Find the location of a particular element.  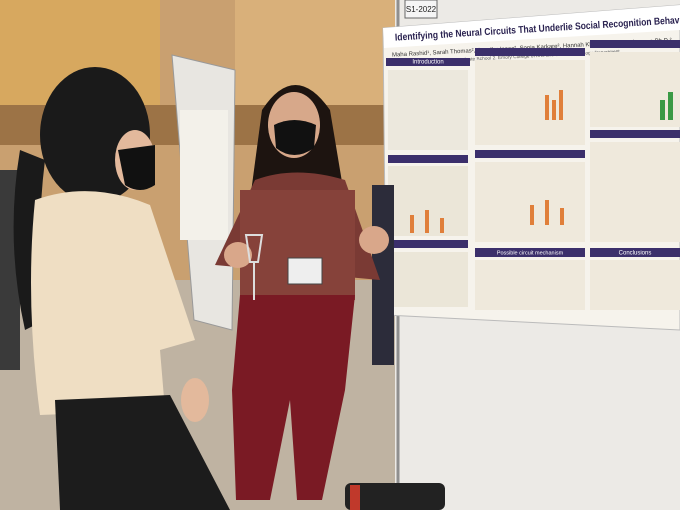

background-poster is located at coordinates (204, 175).